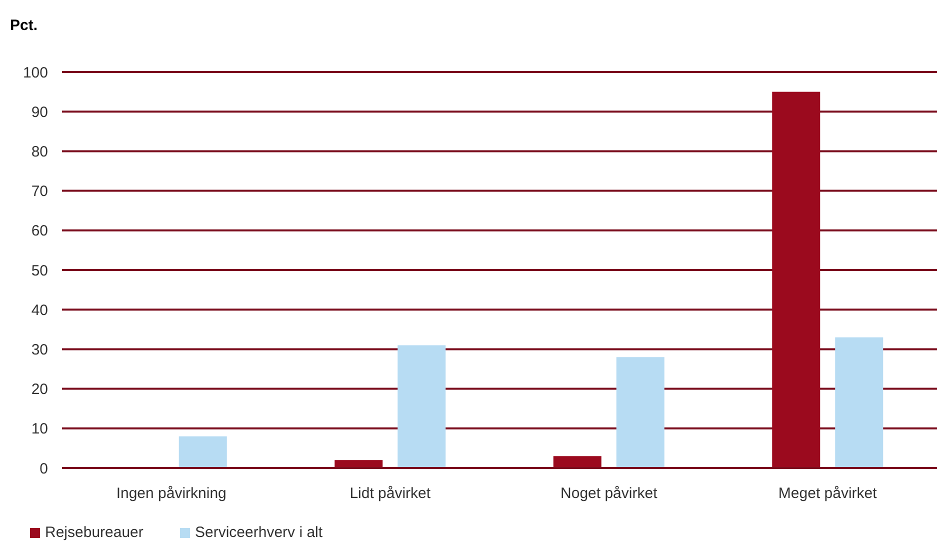 Image resolution: width=937 pixels, height=549 pixels. I want to click on y-tick-label: 50, so click(39, 271).